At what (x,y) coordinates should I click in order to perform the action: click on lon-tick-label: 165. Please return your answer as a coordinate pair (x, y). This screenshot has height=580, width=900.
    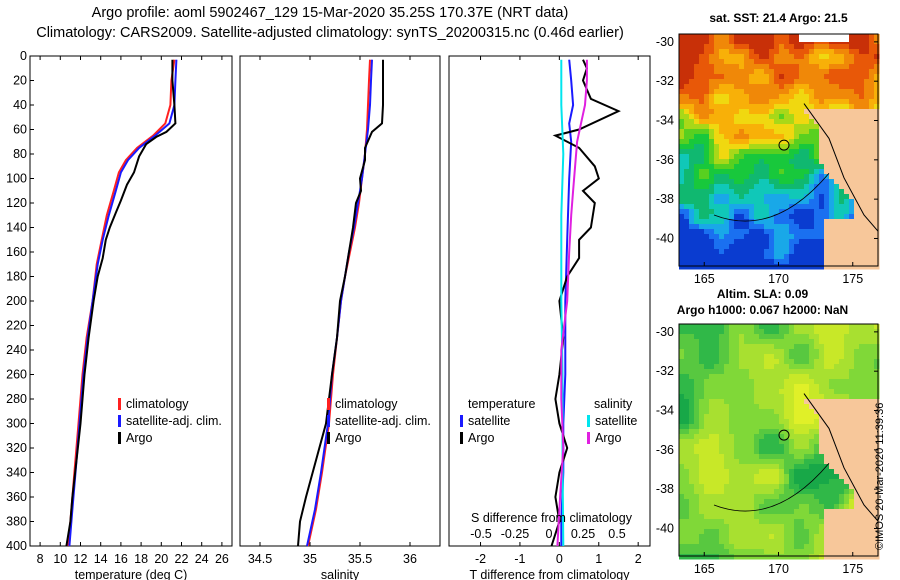
    Looking at the image, I should click on (704, 279).